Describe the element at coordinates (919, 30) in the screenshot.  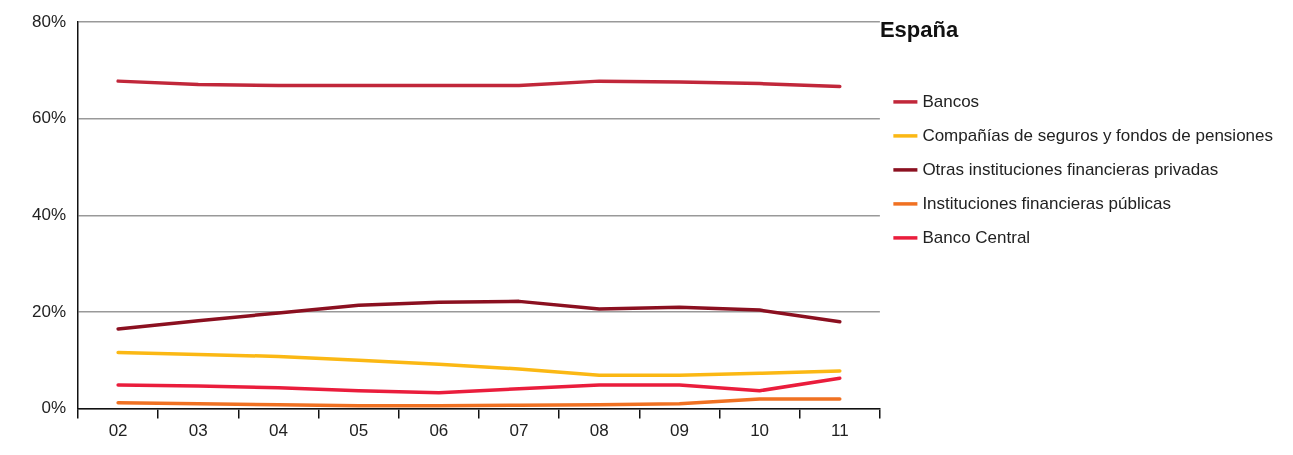
I see `legend-title: España` at that location.